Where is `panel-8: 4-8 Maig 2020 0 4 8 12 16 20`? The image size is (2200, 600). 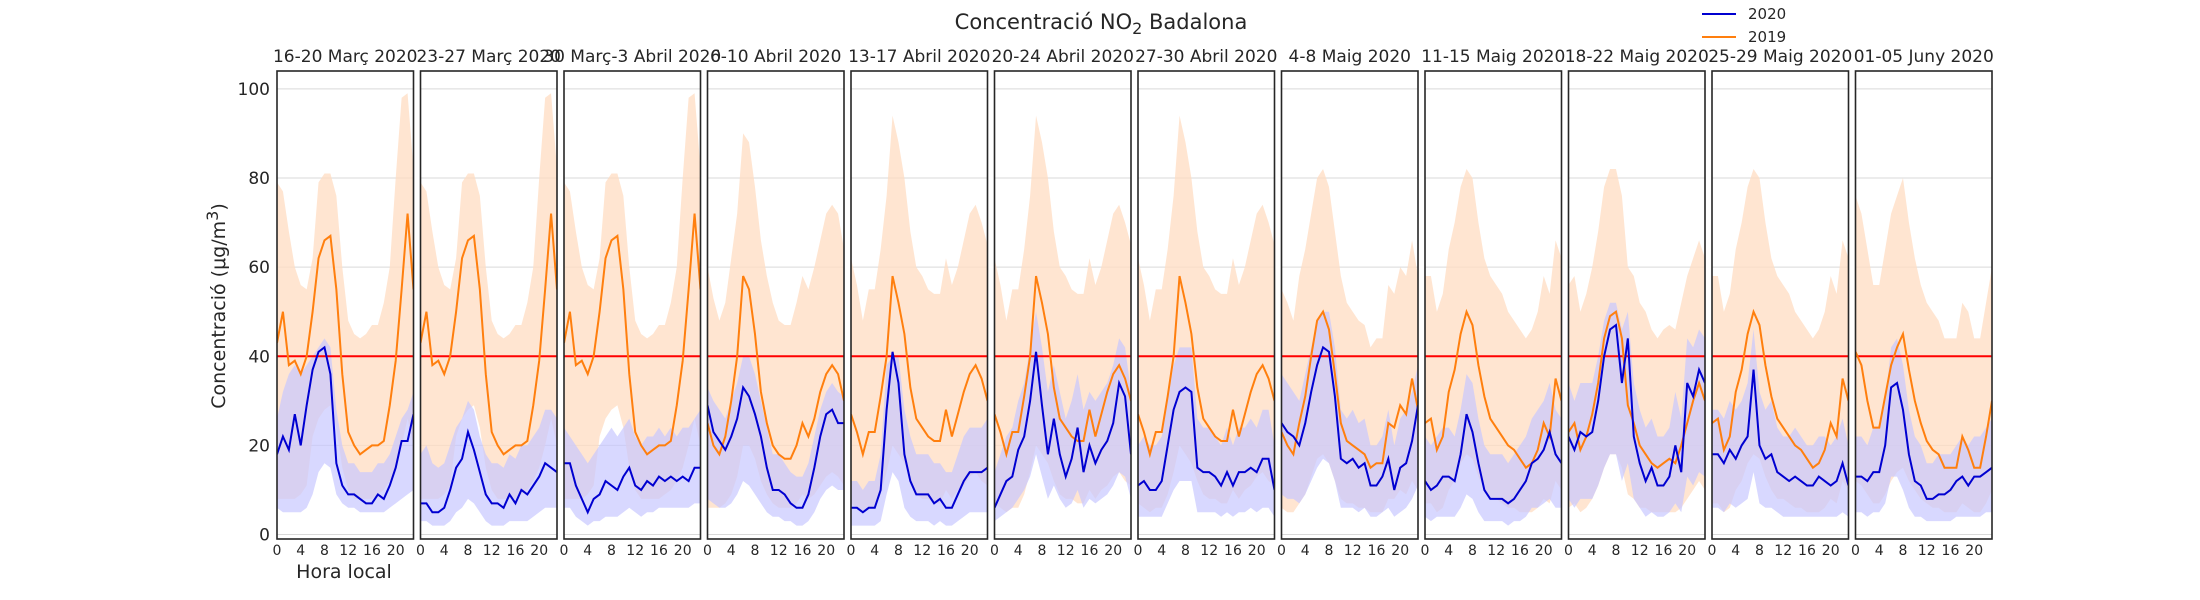 panel-8: 4-8 Maig 2020 0 4 8 12 16 20 is located at coordinates (1348, 303).